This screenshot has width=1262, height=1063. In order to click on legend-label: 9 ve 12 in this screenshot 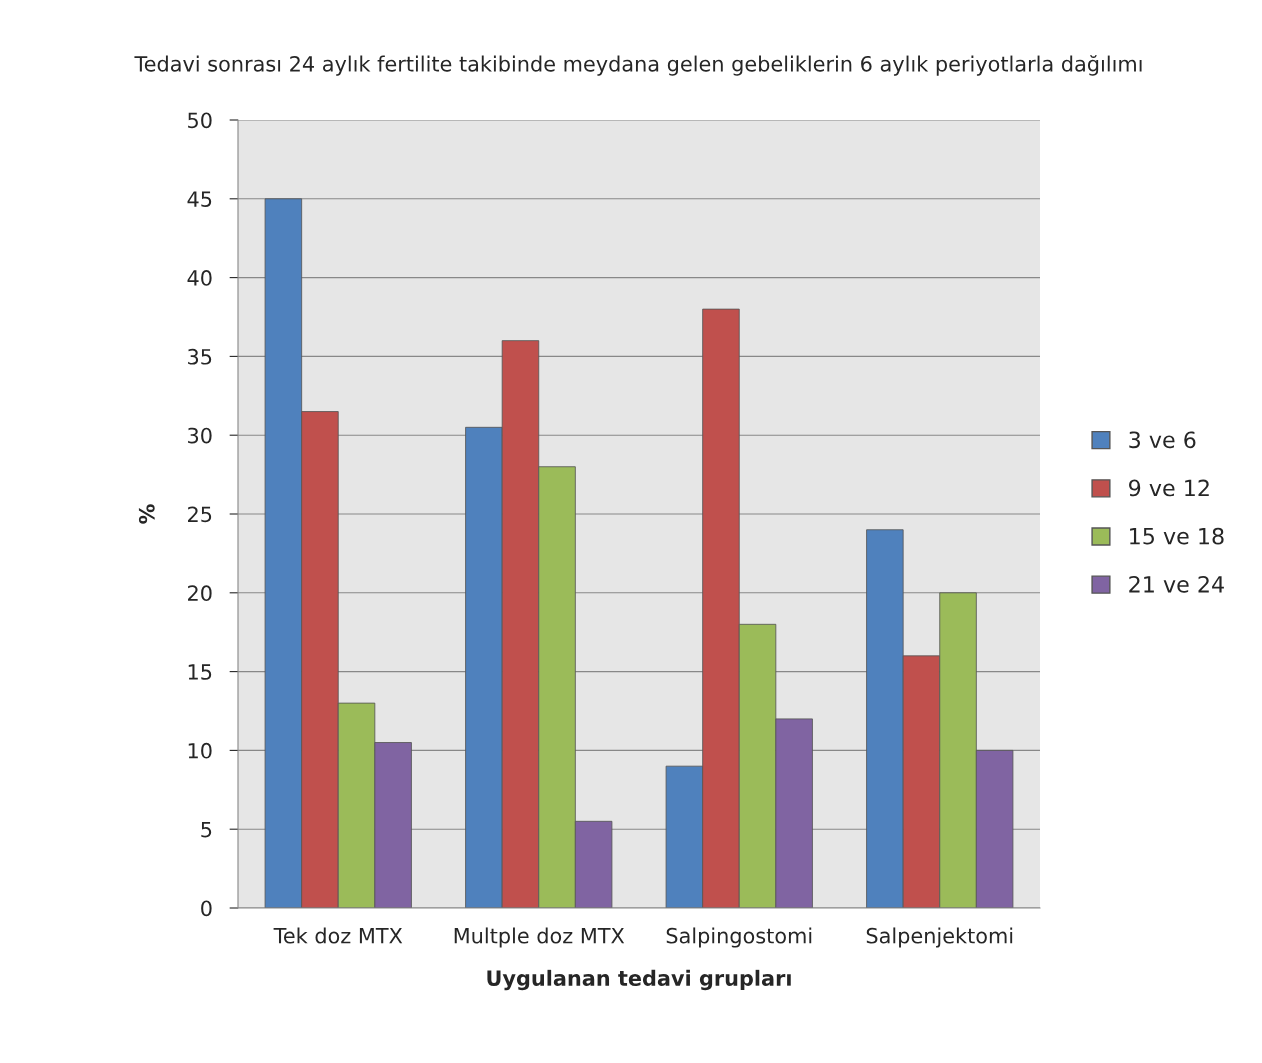, I will do `click(1169, 488)`.